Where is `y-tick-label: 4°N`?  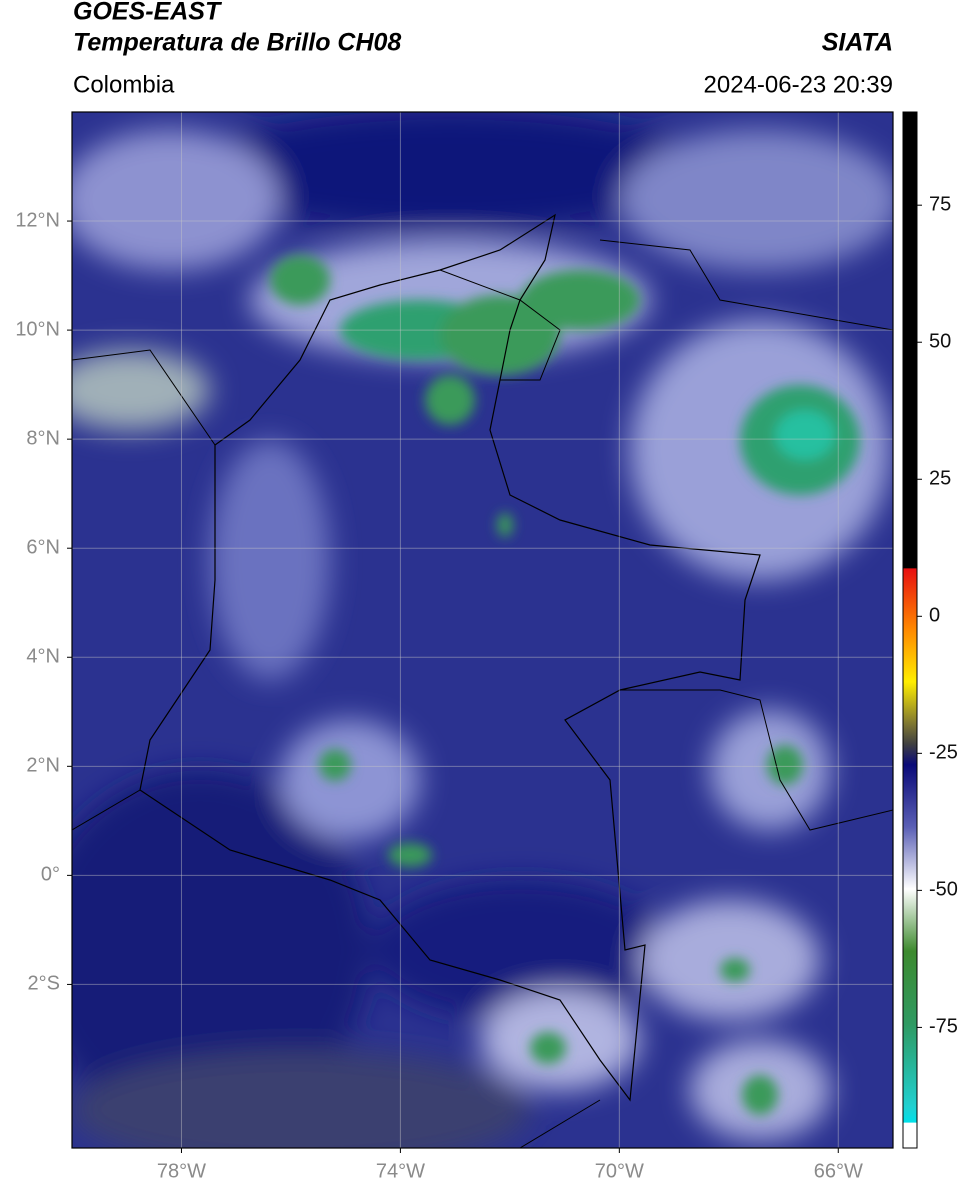
y-tick-label: 4°N is located at coordinates (43, 657).